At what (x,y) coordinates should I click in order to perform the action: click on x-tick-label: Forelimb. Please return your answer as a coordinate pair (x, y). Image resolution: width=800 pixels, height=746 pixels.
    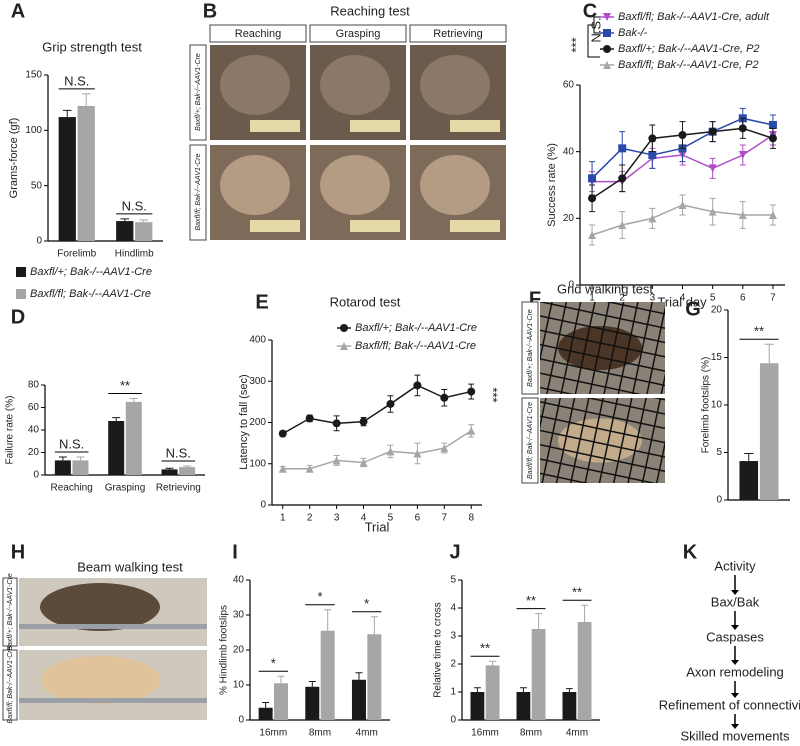
    Looking at the image, I should click on (76, 254).